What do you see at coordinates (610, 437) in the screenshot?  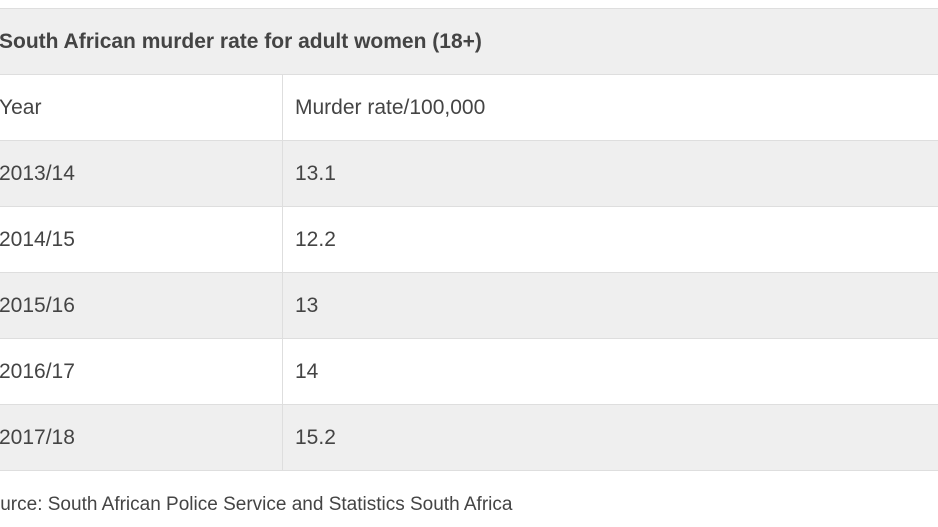 I see `table-cell: 15.2` at bounding box center [610, 437].